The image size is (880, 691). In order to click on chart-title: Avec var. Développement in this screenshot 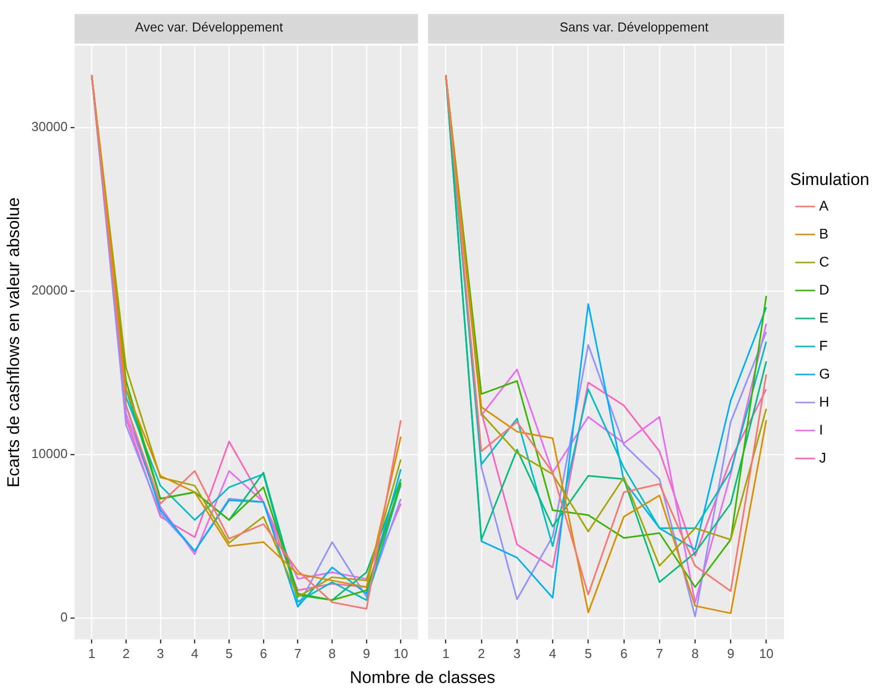, I will do `click(209, 26)`.